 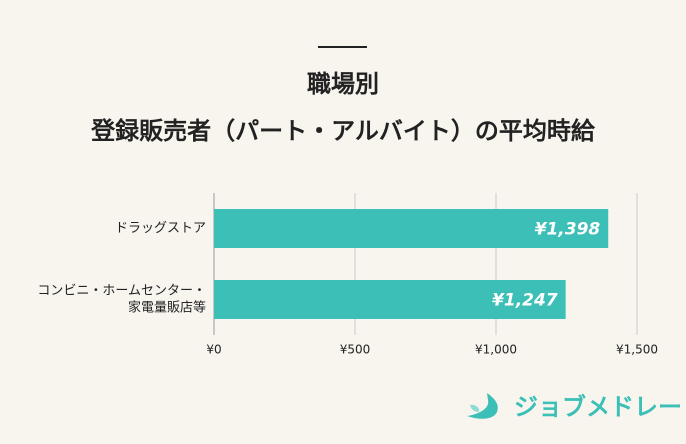 I want to click on y-tick-label: ドラッグストア, so click(x=160, y=228).